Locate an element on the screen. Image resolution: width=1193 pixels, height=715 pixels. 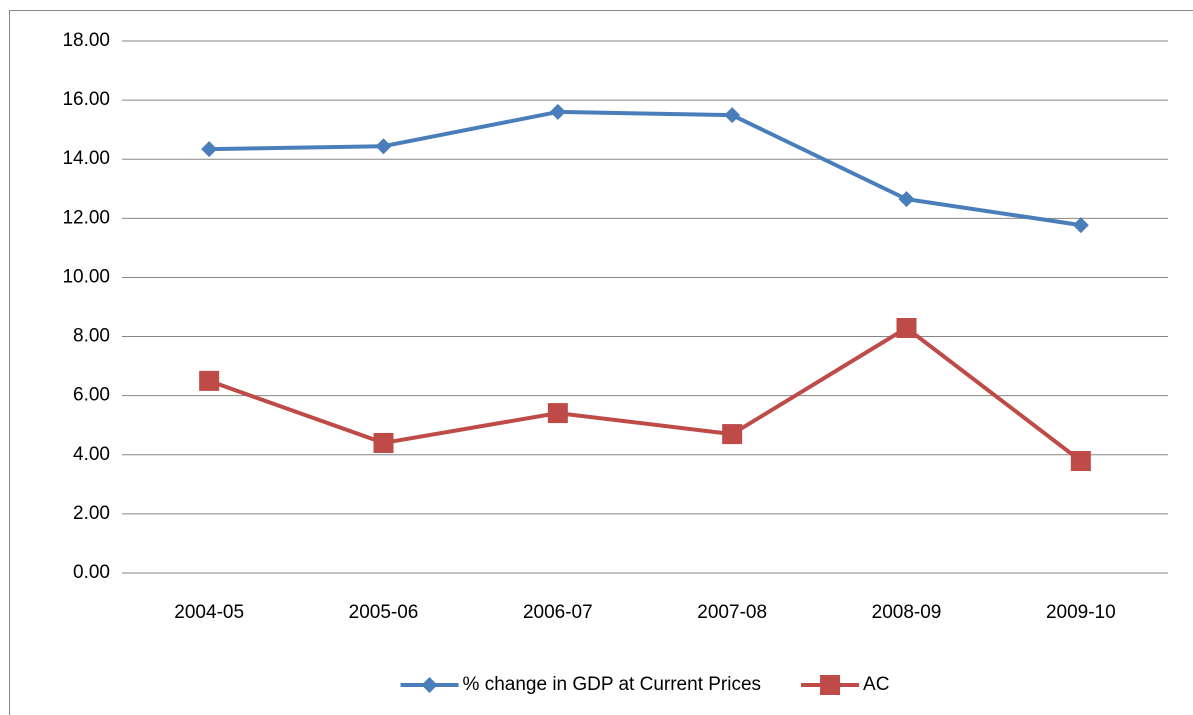
y-tick-label: 4.00 is located at coordinates (91, 454).